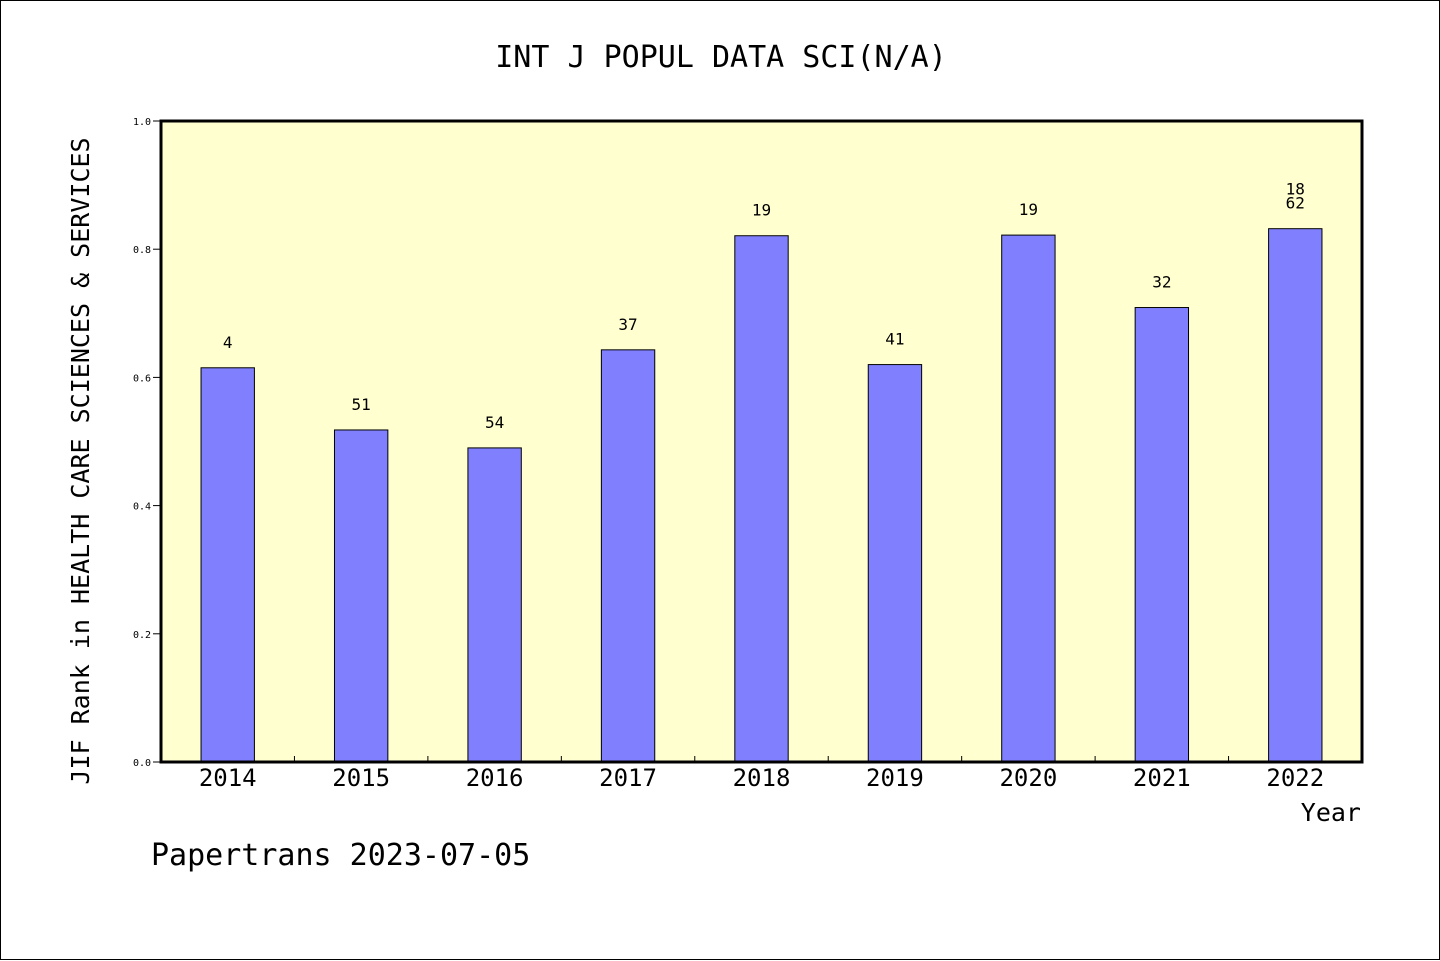  I want to click on bar-2019, so click(895, 563).